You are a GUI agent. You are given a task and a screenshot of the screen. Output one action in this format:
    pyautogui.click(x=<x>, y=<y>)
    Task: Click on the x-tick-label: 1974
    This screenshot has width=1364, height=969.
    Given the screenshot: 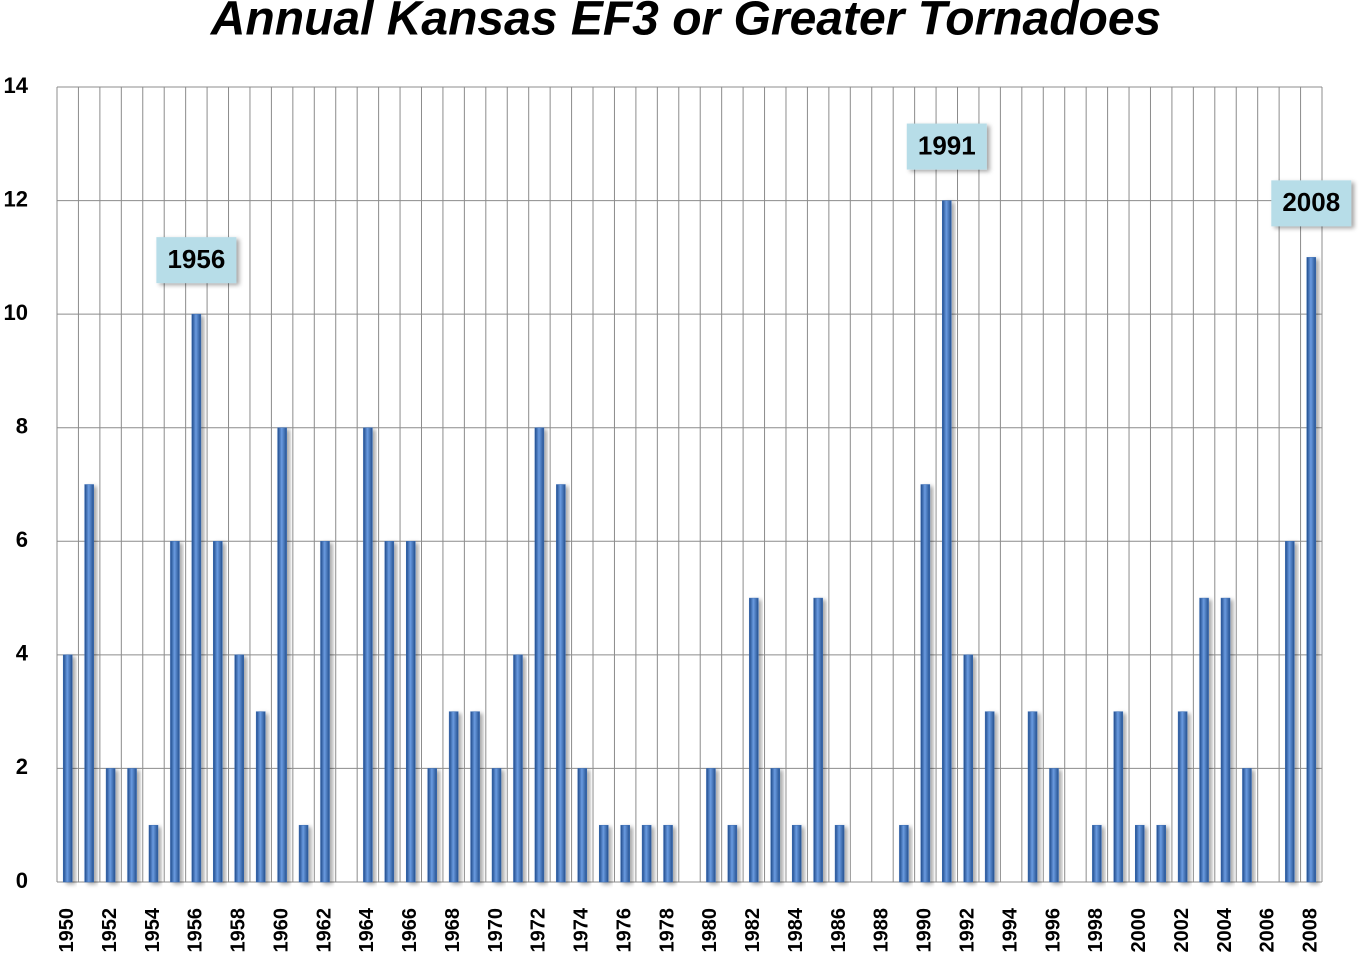 What is the action you would take?
    pyautogui.click(x=582, y=929)
    